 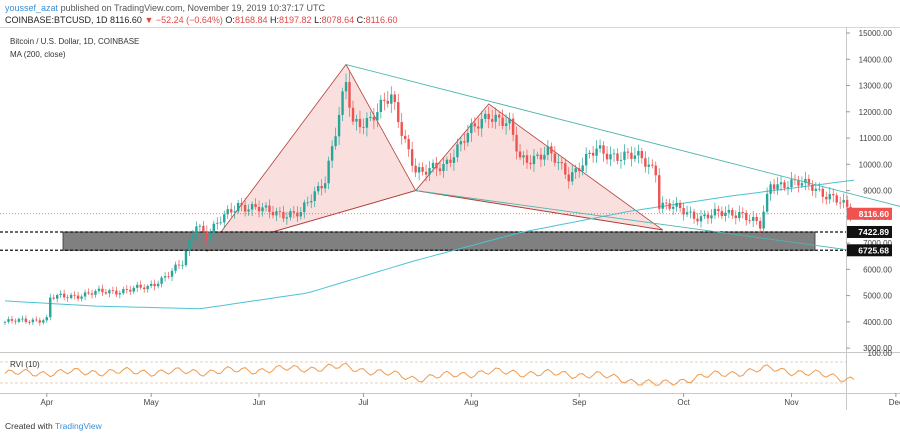 I want to click on tradingview-logo-link: TradingView, so click(x=78, y=426).